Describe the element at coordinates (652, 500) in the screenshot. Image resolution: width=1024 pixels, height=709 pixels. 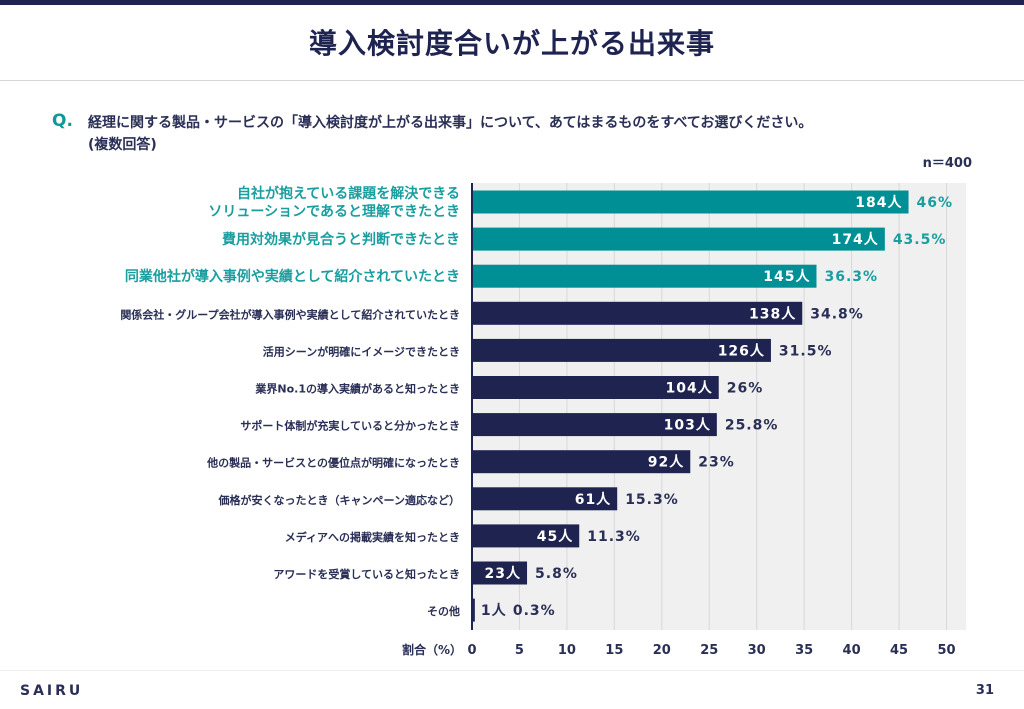
I see `bar-value-label: 15.3%` at that location.